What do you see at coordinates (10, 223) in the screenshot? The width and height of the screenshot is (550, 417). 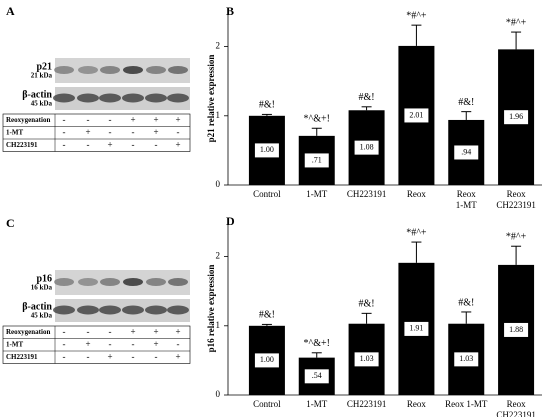 I see `panel-letter: C` at bounding box center [10, 223].